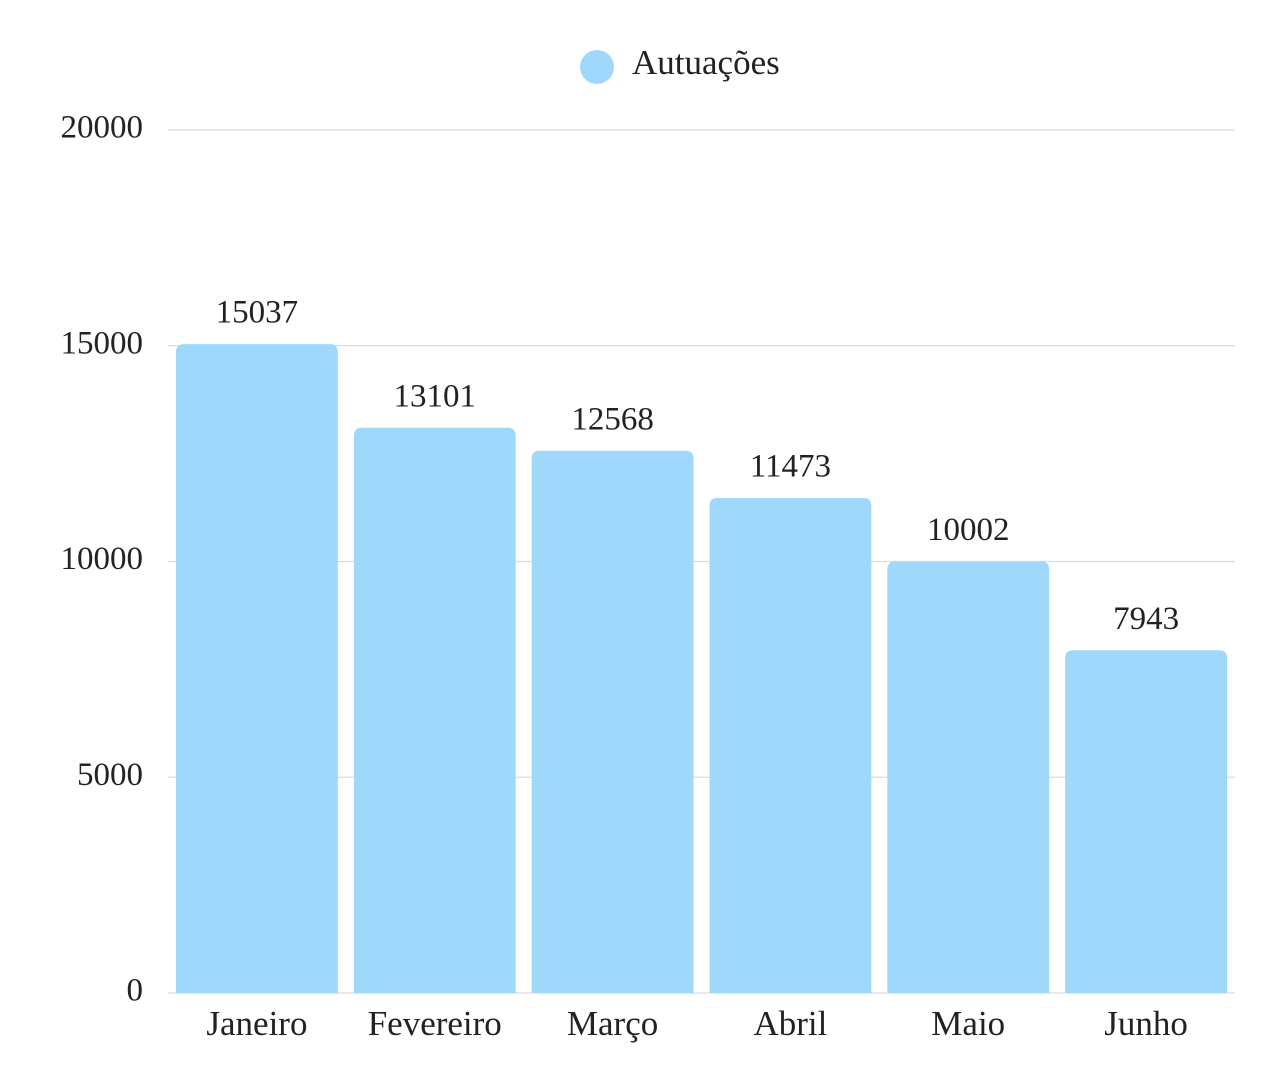 This screenshot has width=1264, height=1085. What do you see at coordinates (435, 396) in the screenshot?
I see `data-label: 13101` at bounding box center [435, 396].